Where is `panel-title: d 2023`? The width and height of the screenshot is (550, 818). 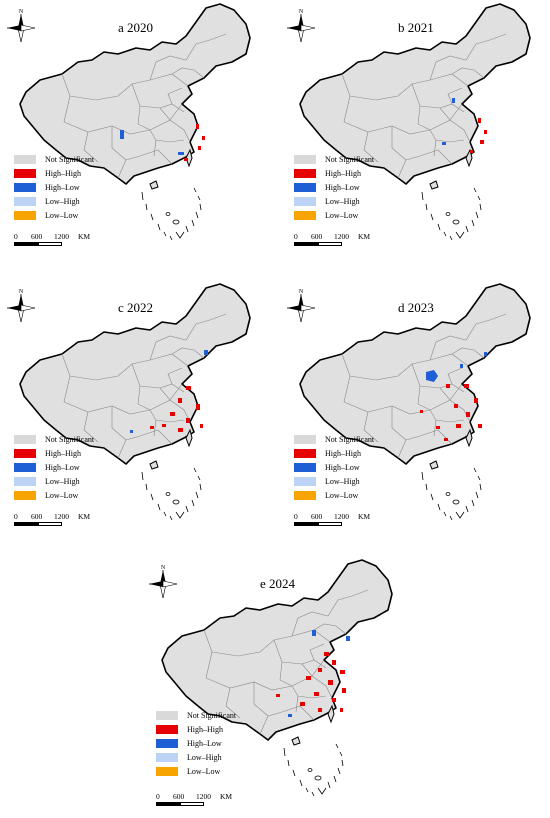
panel-title: d 2023 is located at coordinates (416, 307).